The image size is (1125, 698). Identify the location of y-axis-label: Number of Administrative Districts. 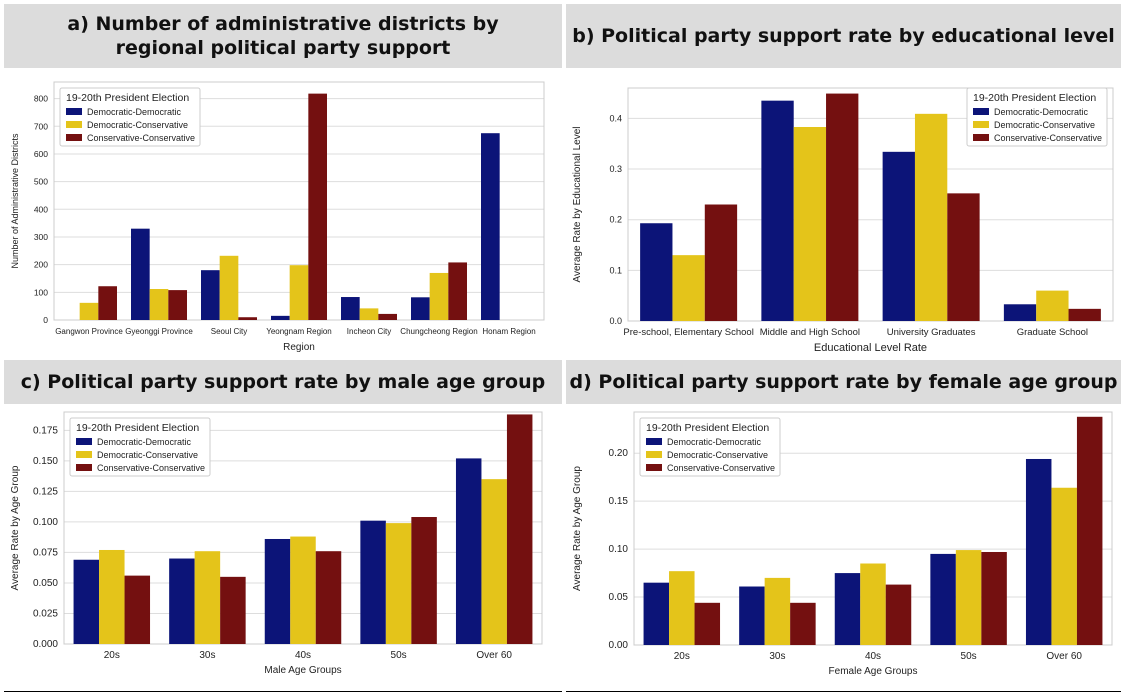
(15, 201).